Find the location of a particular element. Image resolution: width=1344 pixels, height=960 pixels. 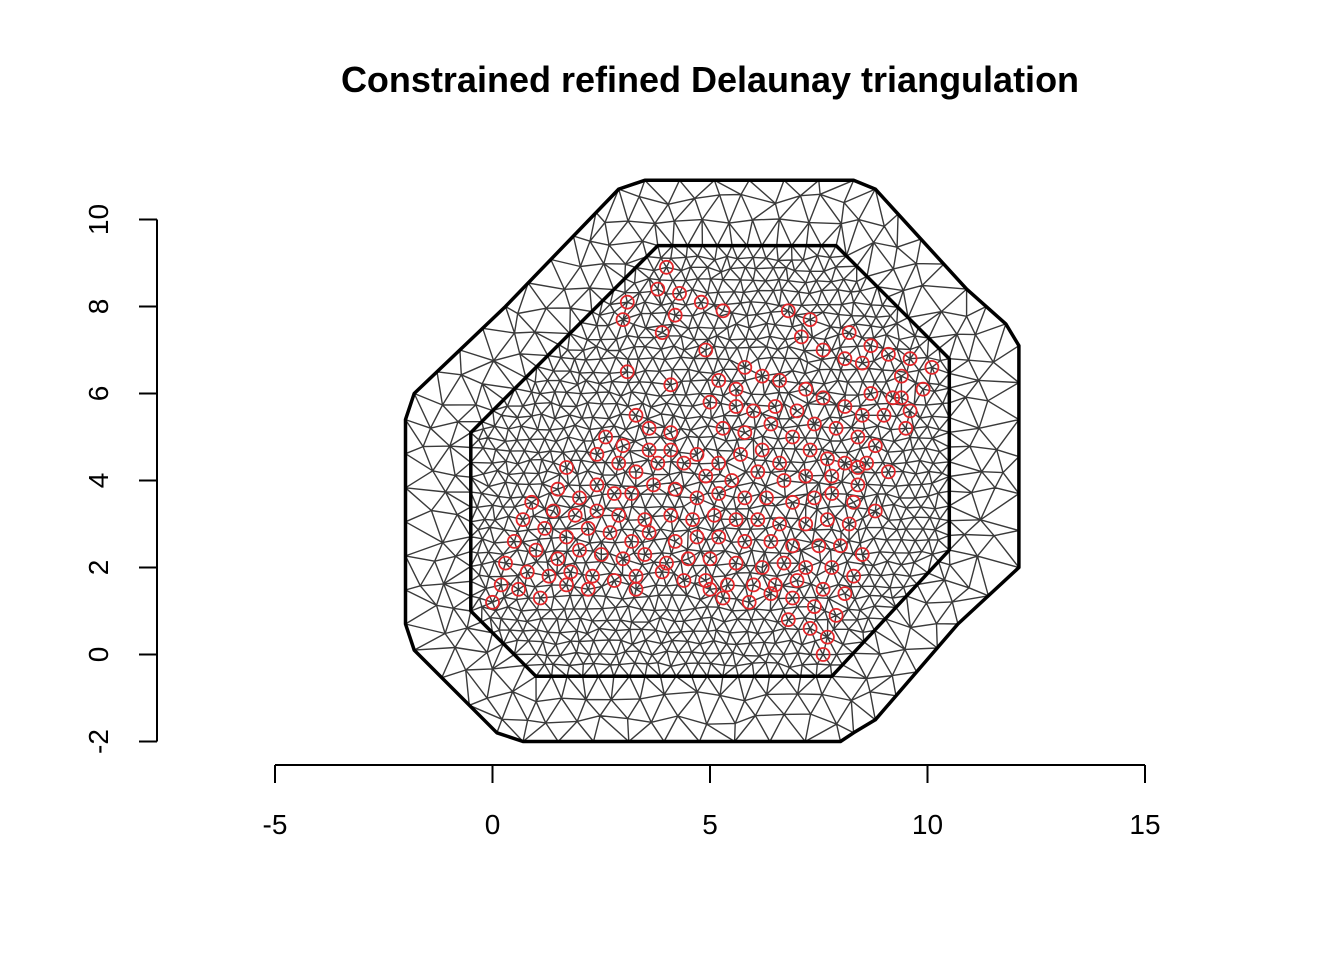

y-tick-label: 4 is located at coordinates (98, 481).